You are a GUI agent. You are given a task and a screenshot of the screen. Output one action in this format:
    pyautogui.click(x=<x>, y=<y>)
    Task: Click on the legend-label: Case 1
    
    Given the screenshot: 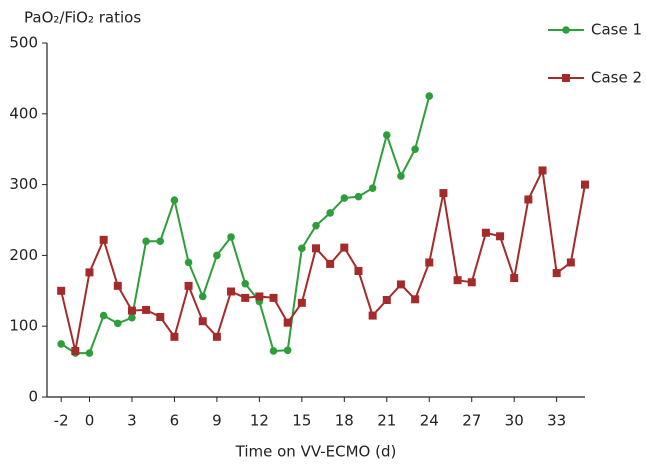 What is the action you would take?
    pyautogui.click(x=616, y=30)
    